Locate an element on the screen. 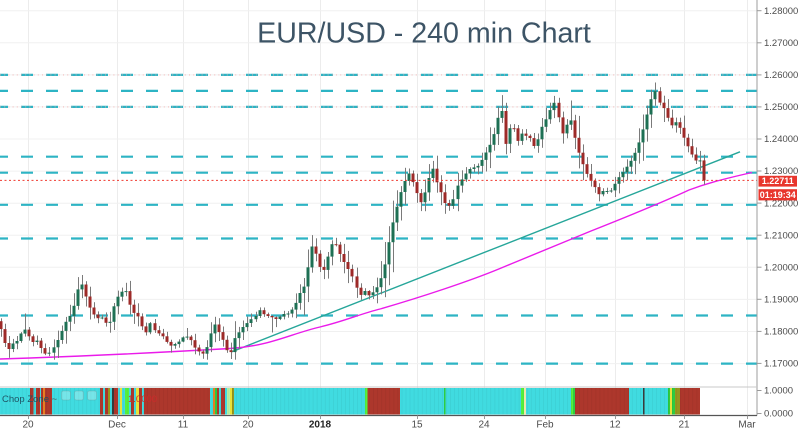 This screenshot has height=438, width=800. svg-text: Chop Zone ~ is located at coordinates (30, 399).